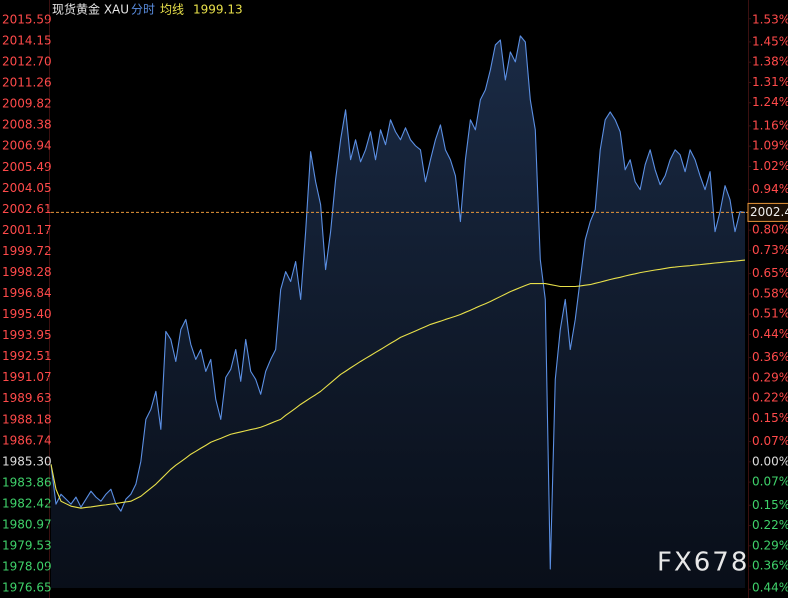  Describe the element at coordinates (27, 398) in the screenshot. I see `y-tick-label: 1989.63` at that location.